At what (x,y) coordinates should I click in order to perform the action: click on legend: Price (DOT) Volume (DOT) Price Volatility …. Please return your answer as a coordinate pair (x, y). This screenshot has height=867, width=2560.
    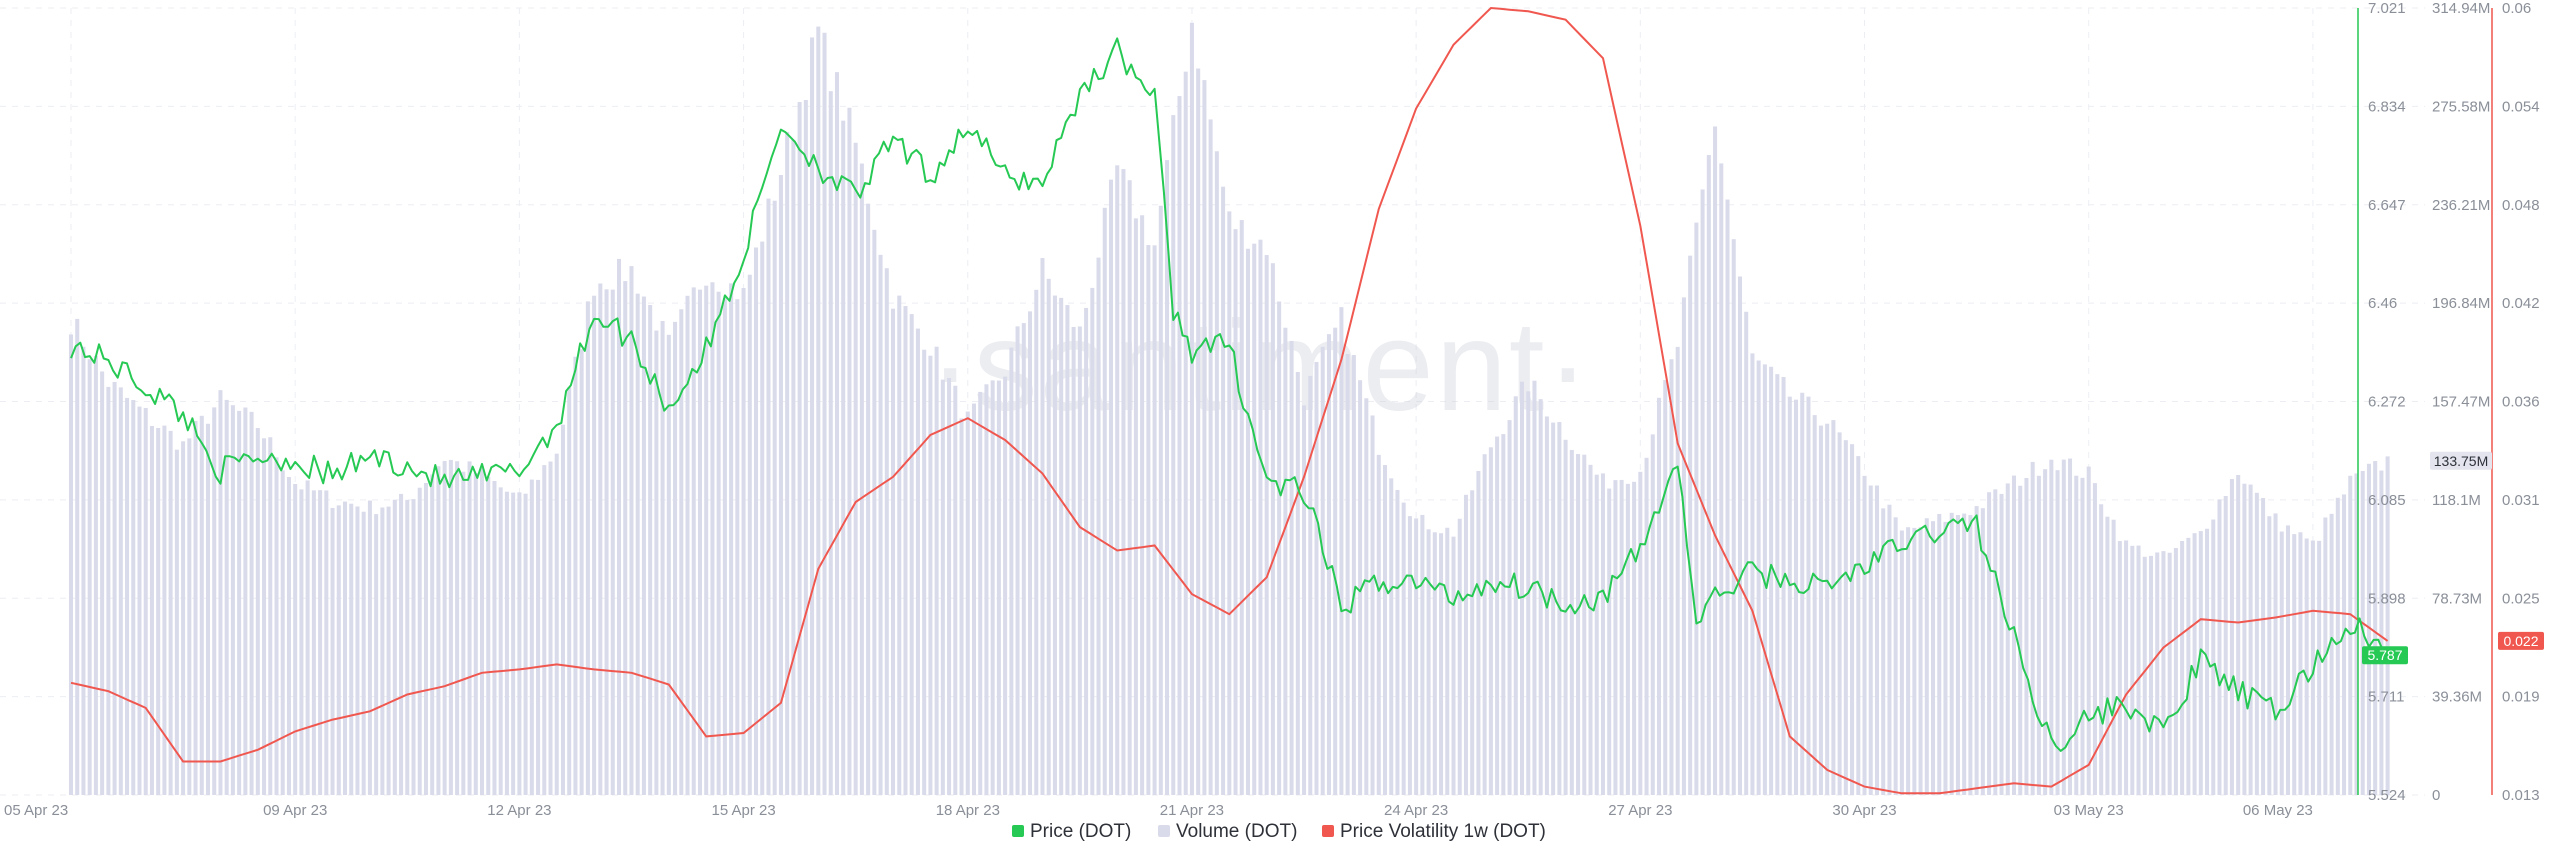
    Looking at the image, I should click on (1279, 831).